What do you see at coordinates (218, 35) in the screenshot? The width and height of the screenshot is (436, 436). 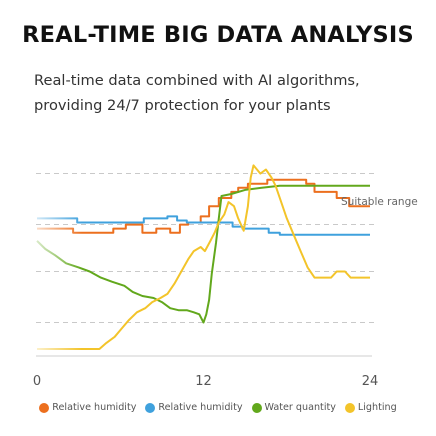 I see `page-title: REAL-TIME BIG DATA ANALYSIS` at bounding box center [218, 35].